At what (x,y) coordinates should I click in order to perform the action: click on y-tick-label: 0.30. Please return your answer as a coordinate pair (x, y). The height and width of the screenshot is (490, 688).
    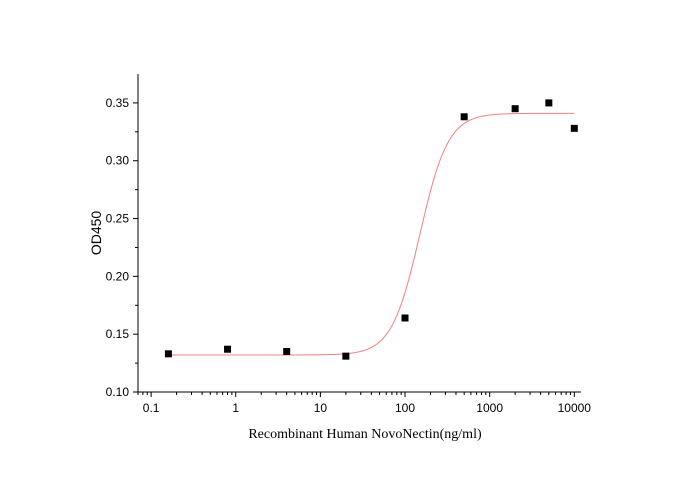
    Looking at the image, I should click on (118, 161).